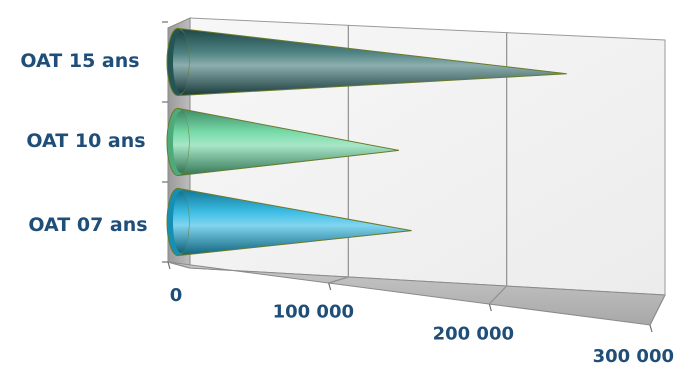 The width and height of the screenshot is (698, 368). I want to click on x-tick-label: 0, so click(176, 295).